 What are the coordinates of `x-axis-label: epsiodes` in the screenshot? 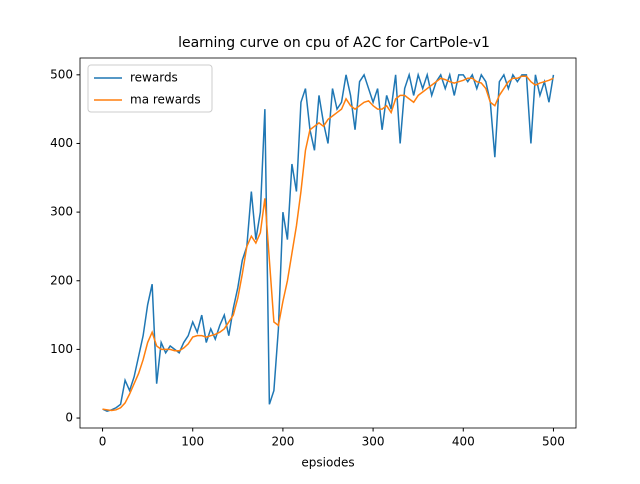 It's located at (327, 463).